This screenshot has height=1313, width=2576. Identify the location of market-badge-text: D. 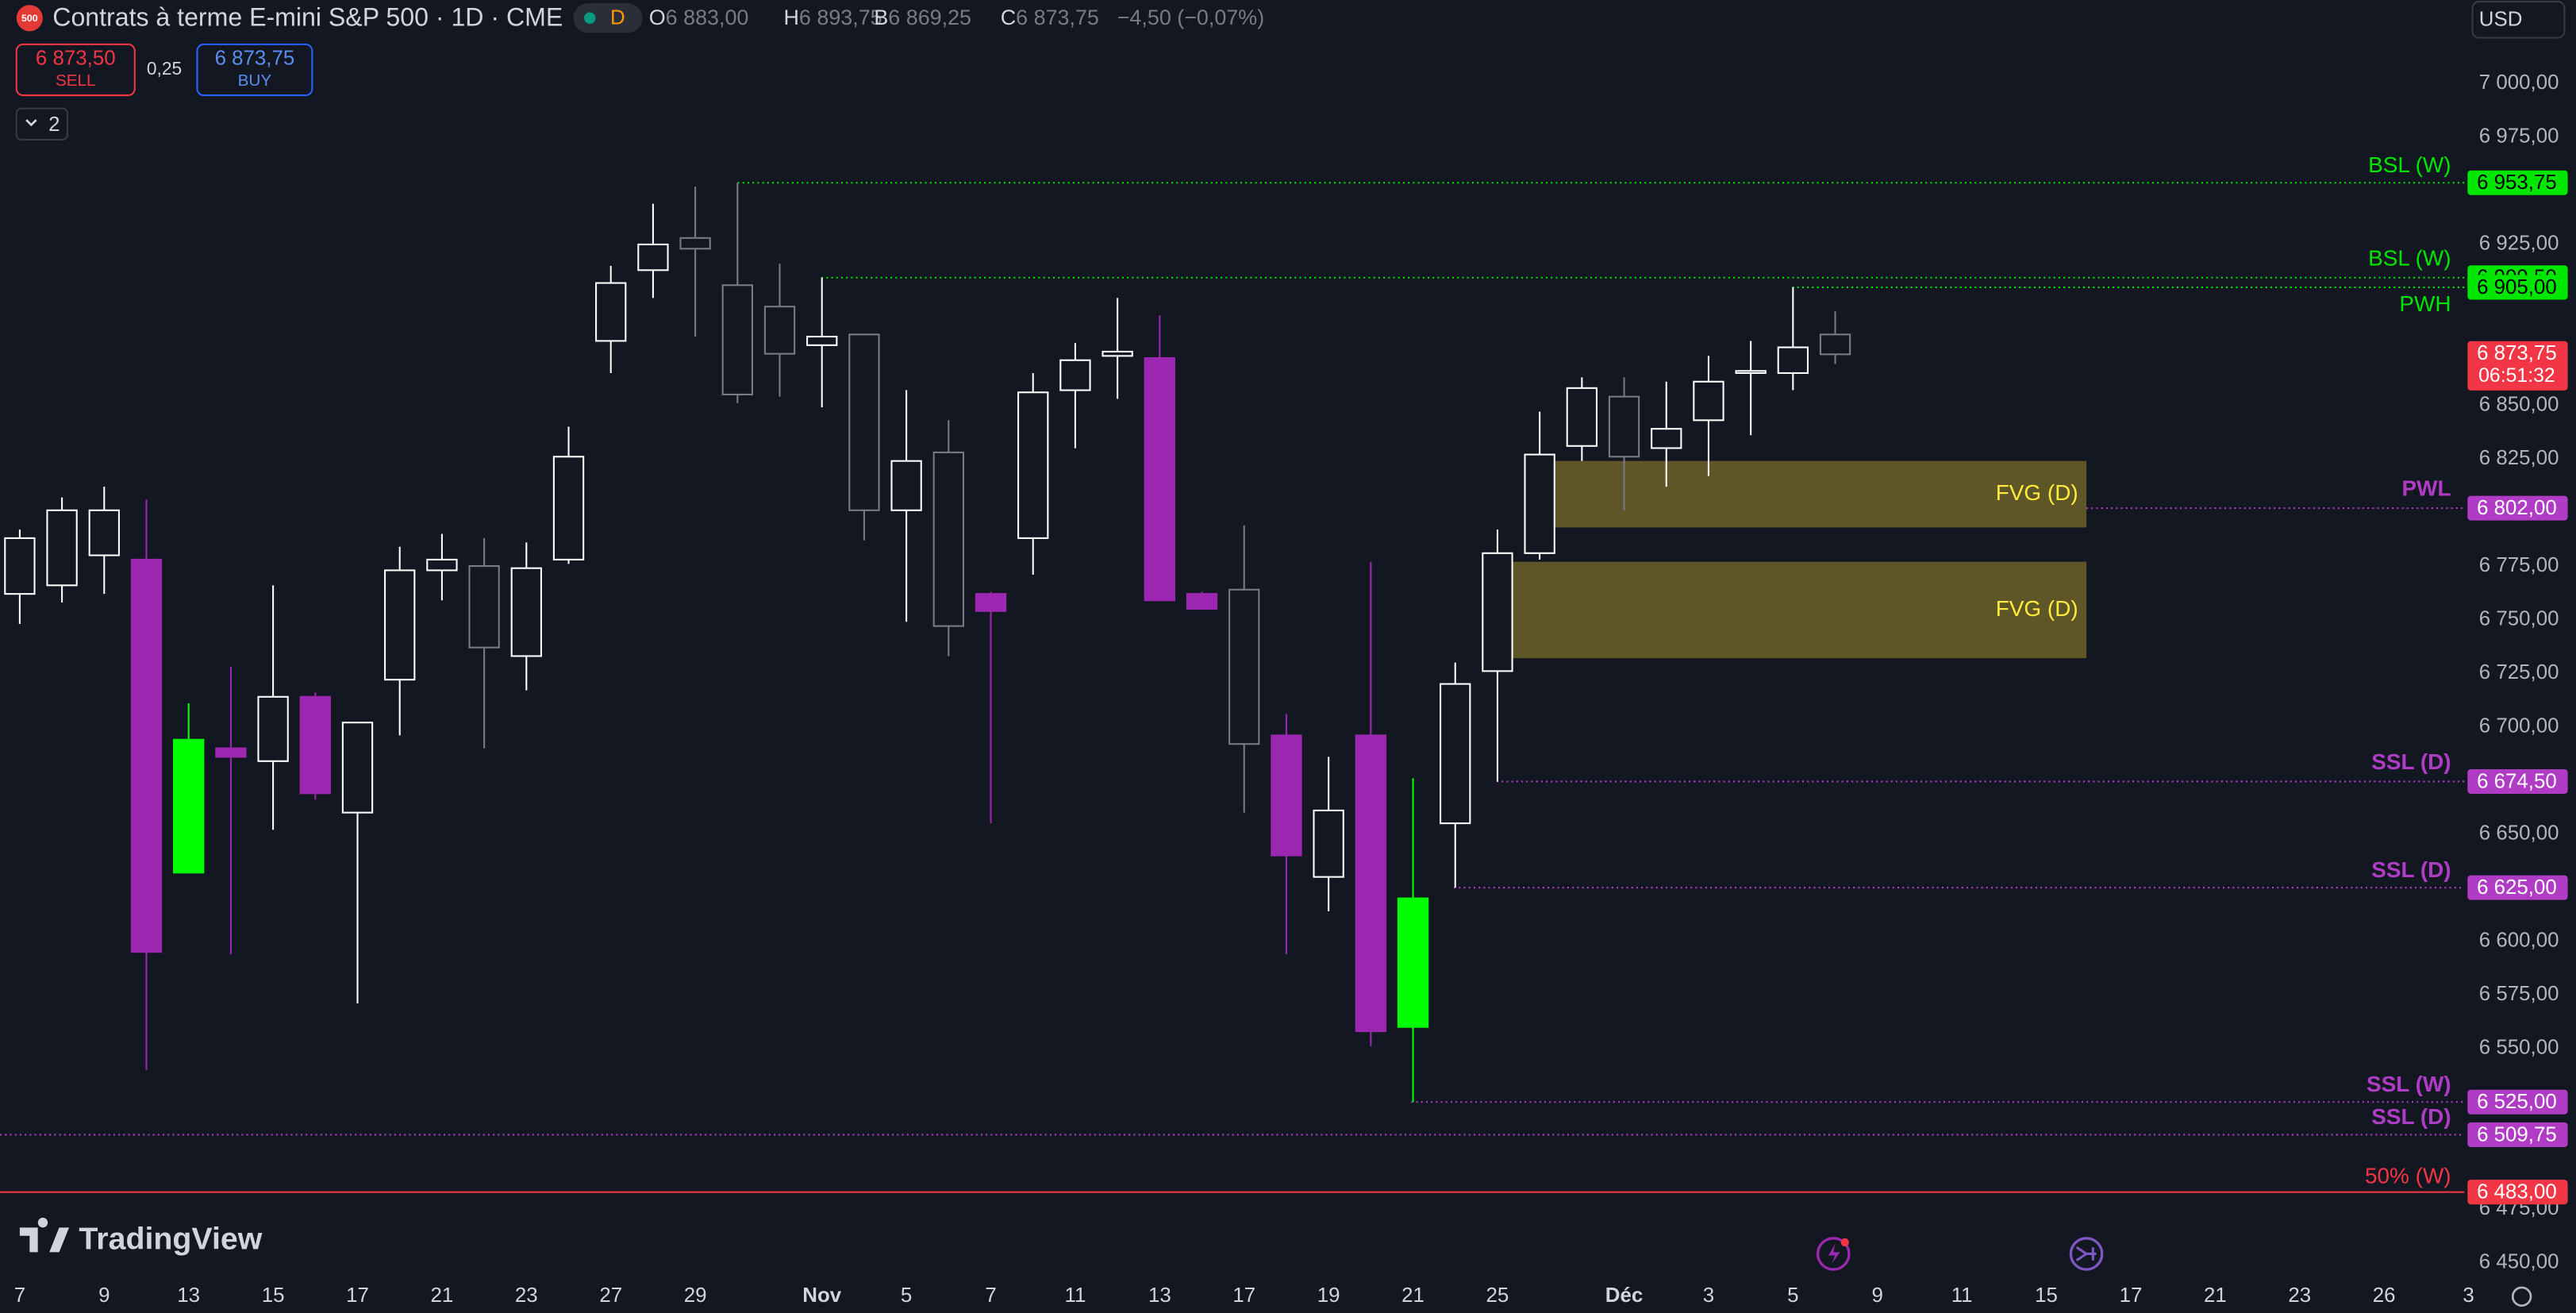
(617, 18).